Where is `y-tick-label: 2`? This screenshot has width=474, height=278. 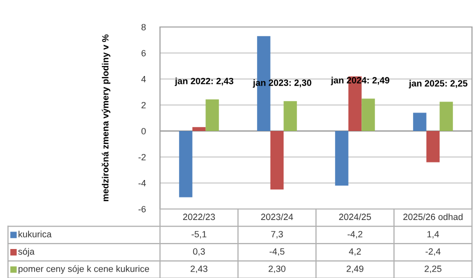 y-tick-label: 2 is located at coordinates (144, 105).